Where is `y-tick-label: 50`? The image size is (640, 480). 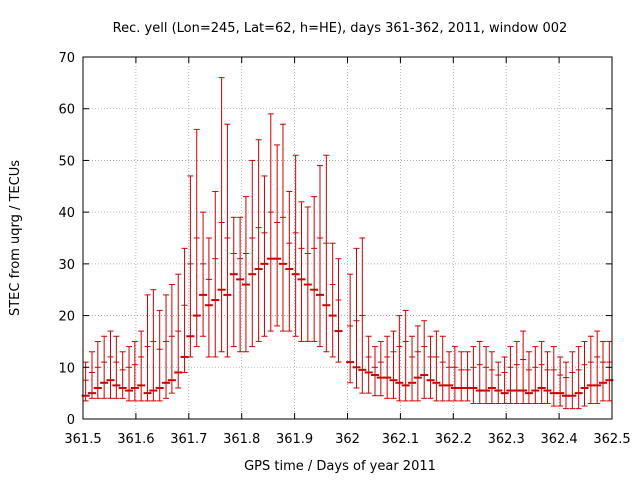 y-tick-label: 50 is located at coordinates (66, 161).